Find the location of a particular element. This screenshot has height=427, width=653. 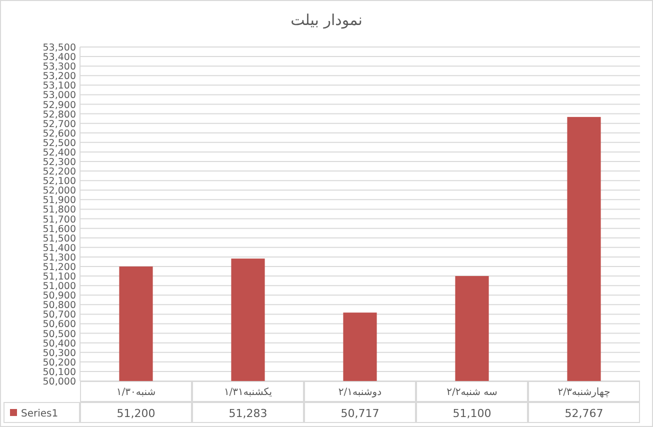

y-tick-label: 50,600 is located at coordinates (59, 324).